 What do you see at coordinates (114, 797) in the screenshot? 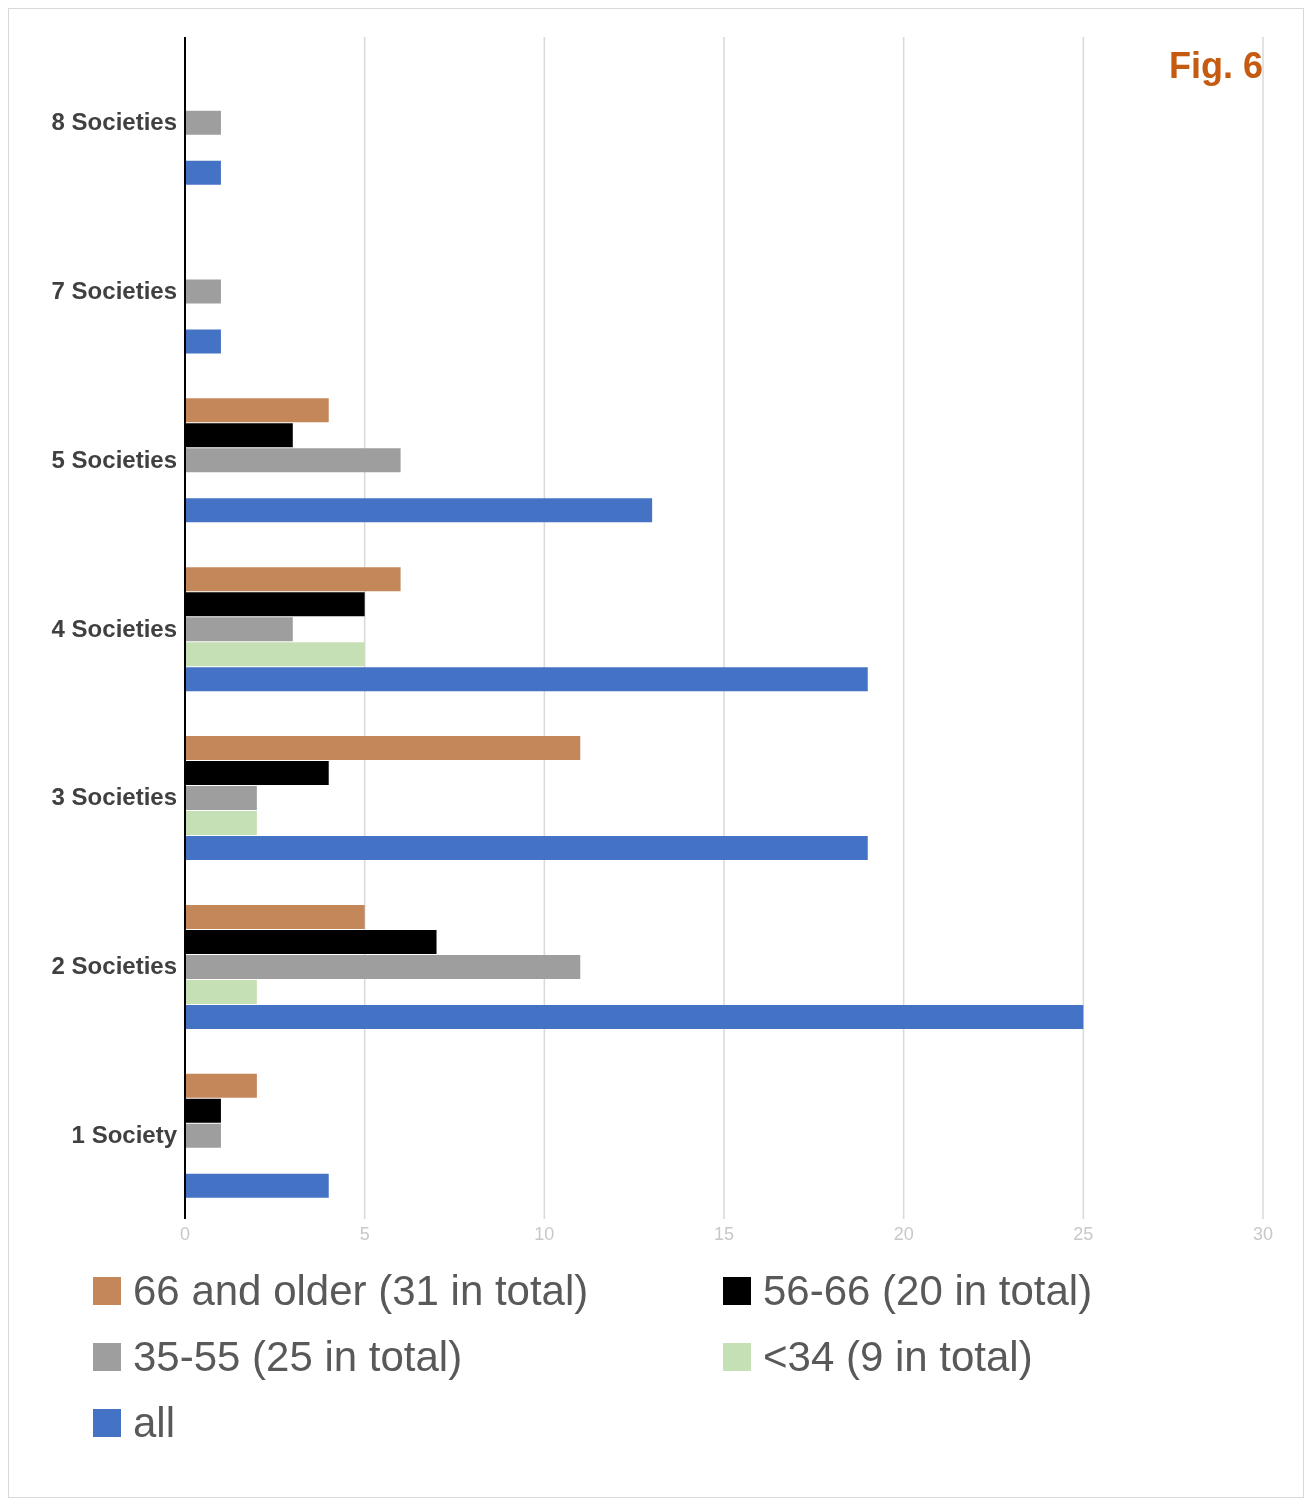
I see `y-tick-label: 3 Societies` at bounding box center [114, 797].